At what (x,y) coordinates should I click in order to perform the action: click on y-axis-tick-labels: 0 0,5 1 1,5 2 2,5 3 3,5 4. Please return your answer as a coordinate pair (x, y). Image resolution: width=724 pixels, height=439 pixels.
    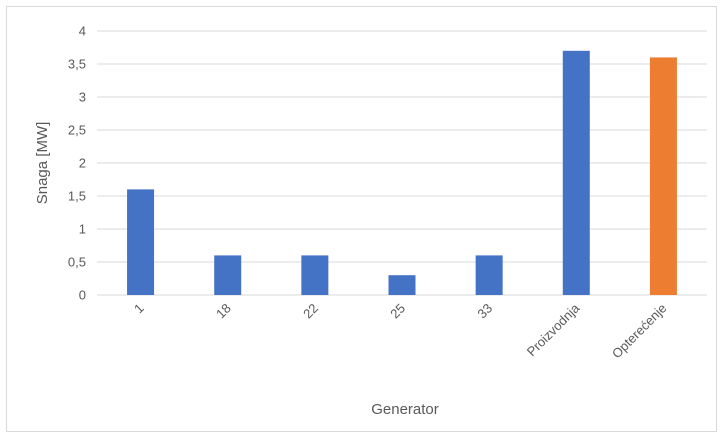
    Looking at the image, I should click on (77, 163).